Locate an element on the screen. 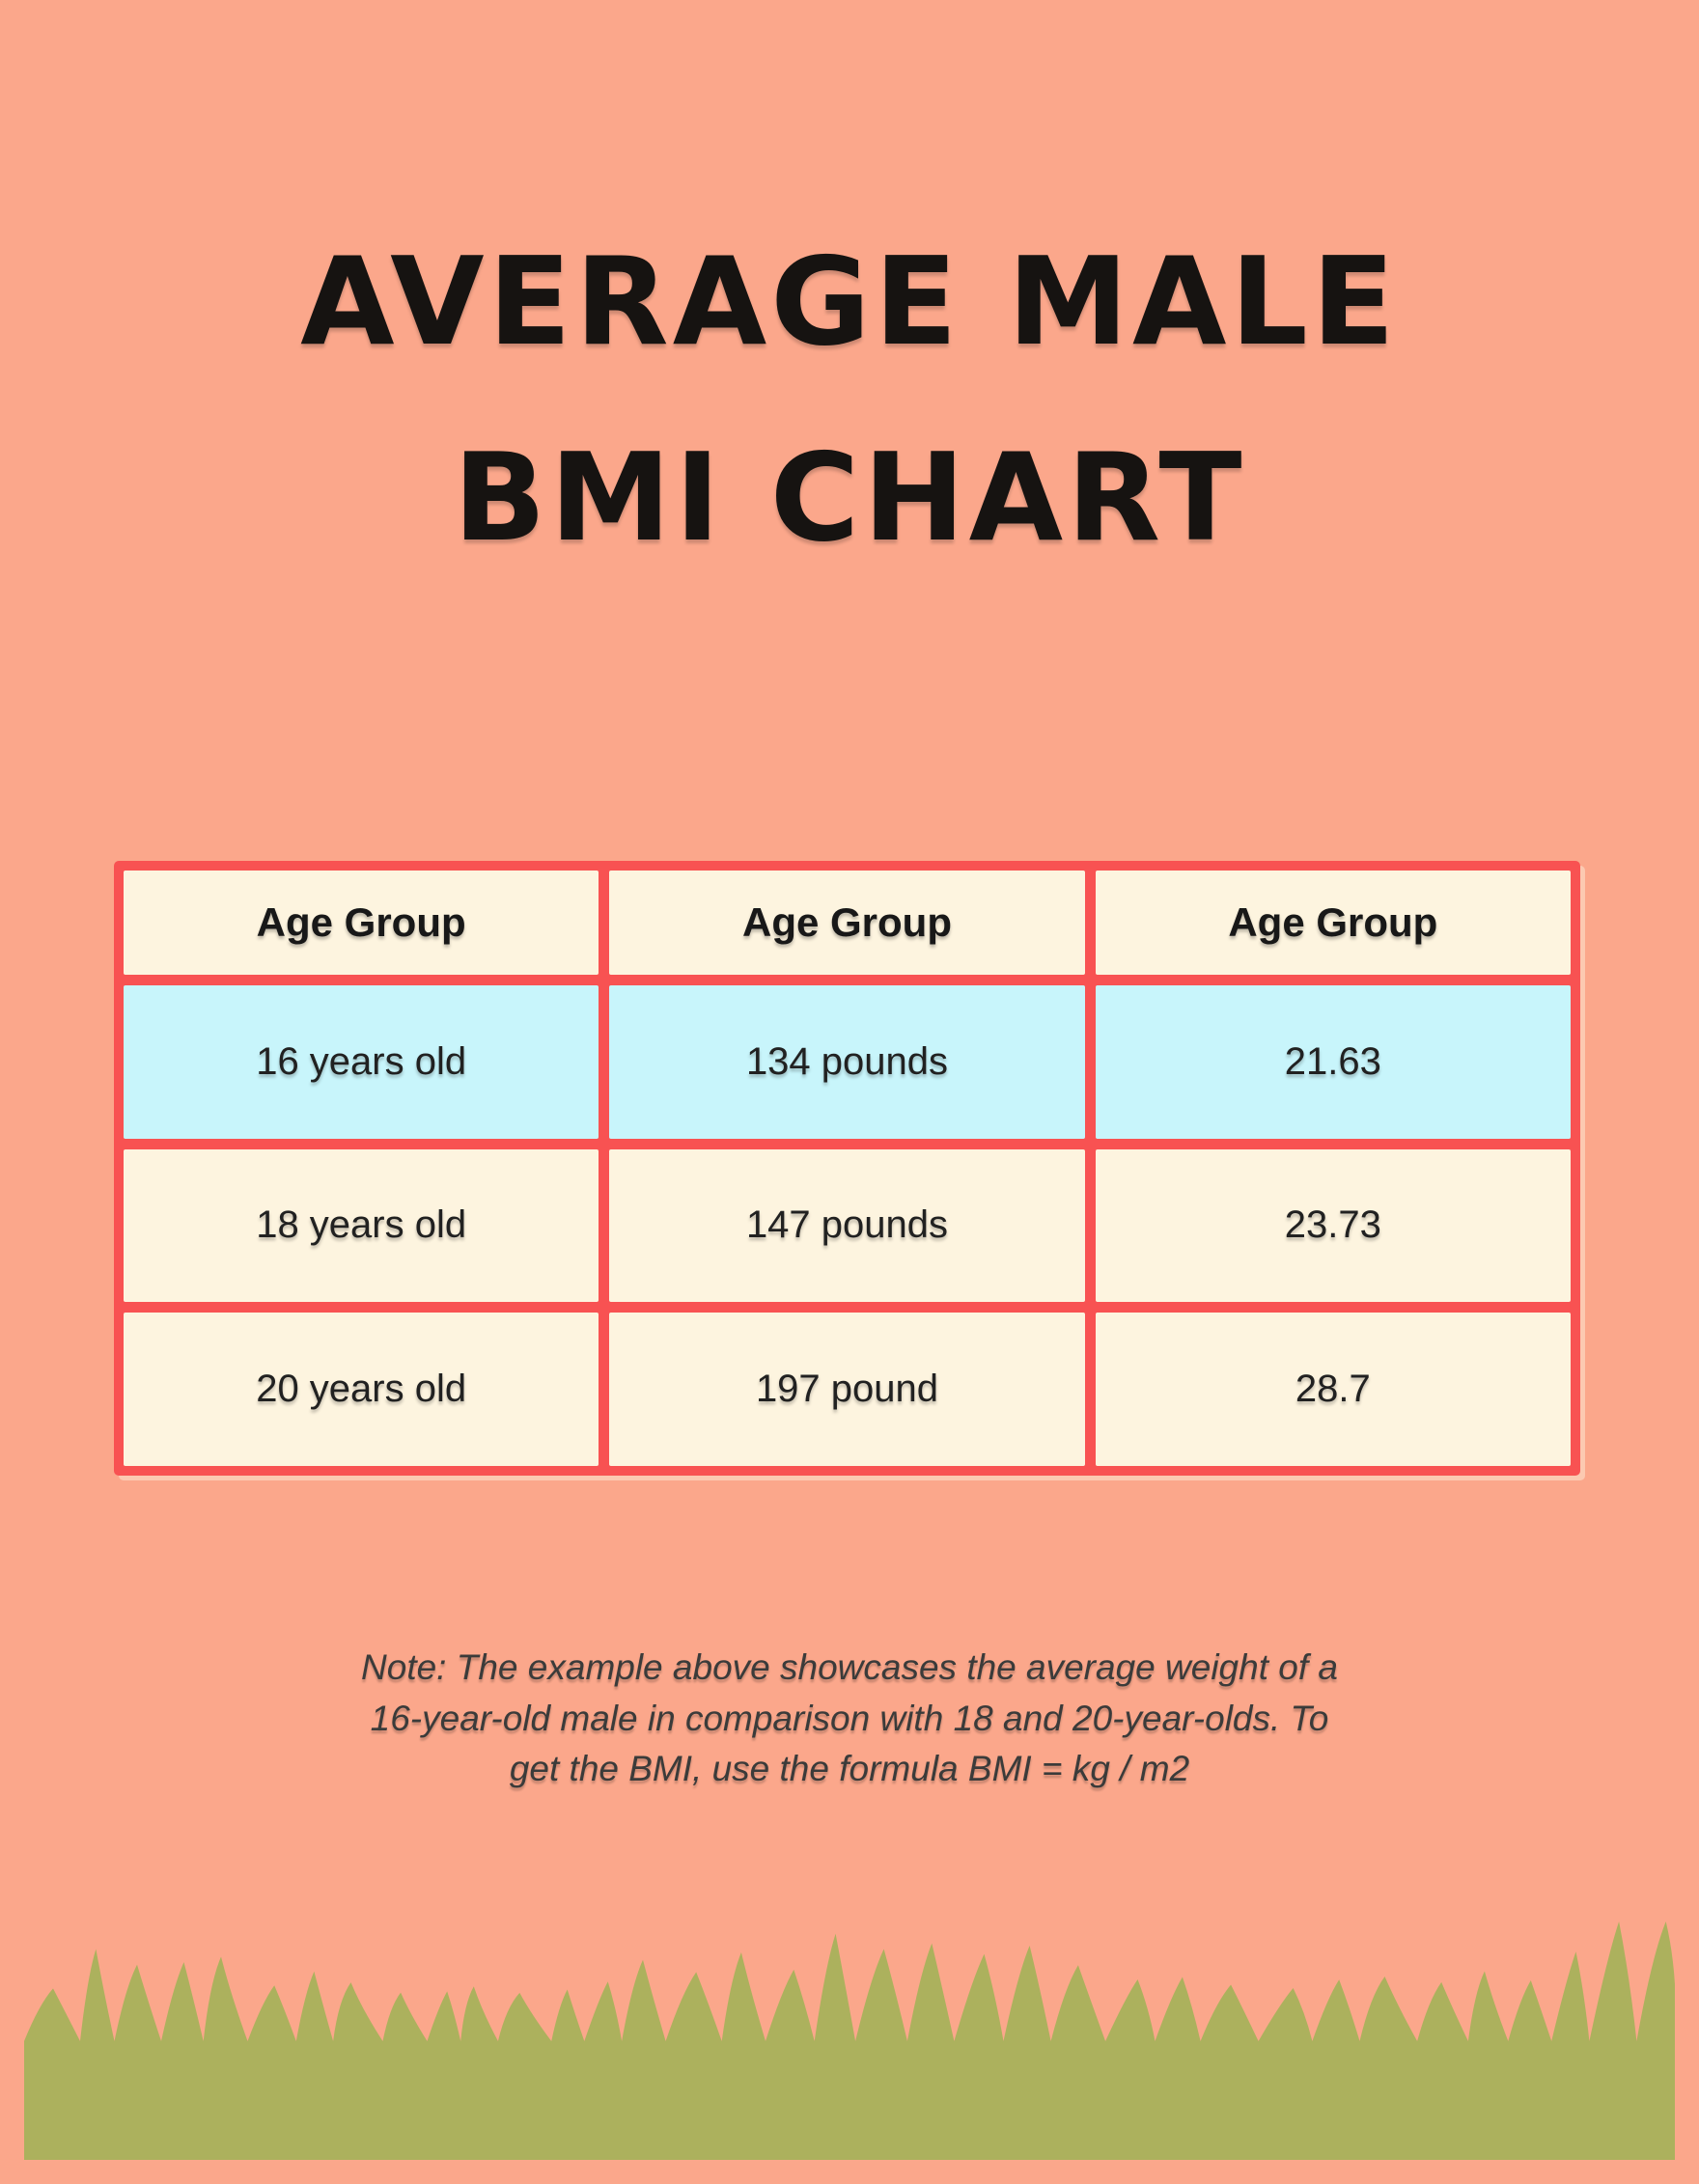 Image resolution: width=1699 pixels, height=2184 pixels. table-cell-age-20: 20 years old is located at coordinates (361, 1389).